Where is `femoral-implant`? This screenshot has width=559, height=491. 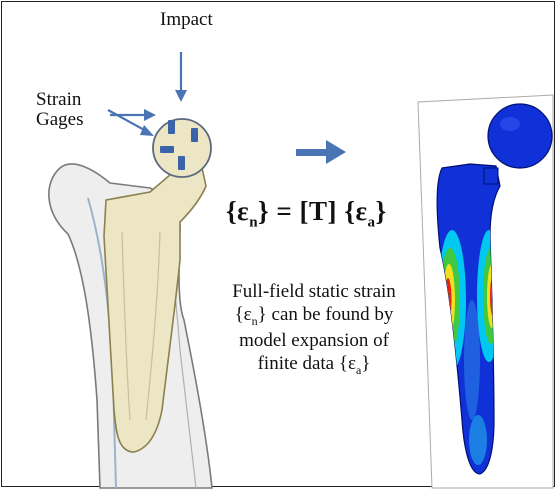
femoral-implant is located at coordinates (155, 310).